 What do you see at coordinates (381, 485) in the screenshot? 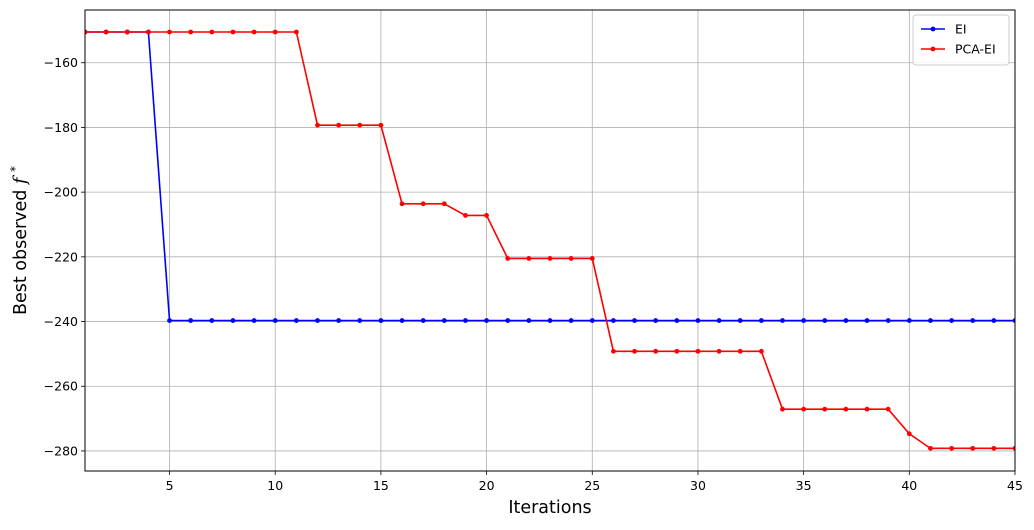
I see `x-tick-label: 15` at bounding box center [381, 485].